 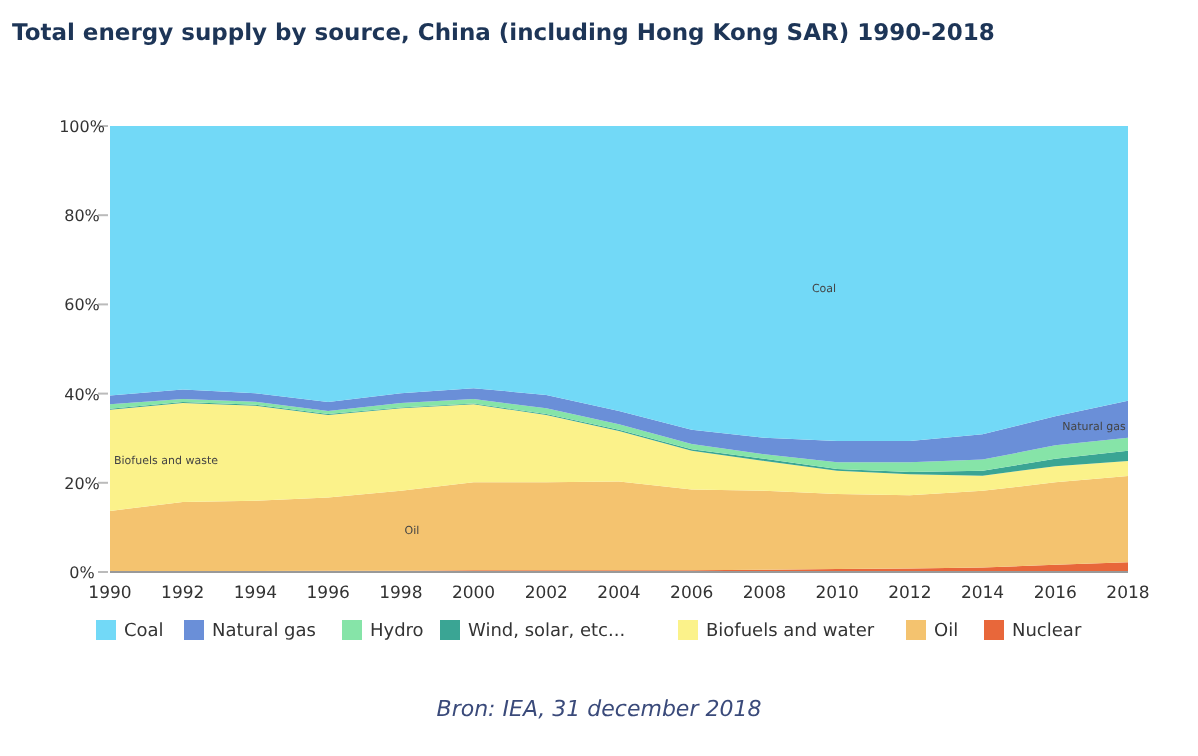 I want to click on x-tick-label: 2000, so click(x=473, y=594).